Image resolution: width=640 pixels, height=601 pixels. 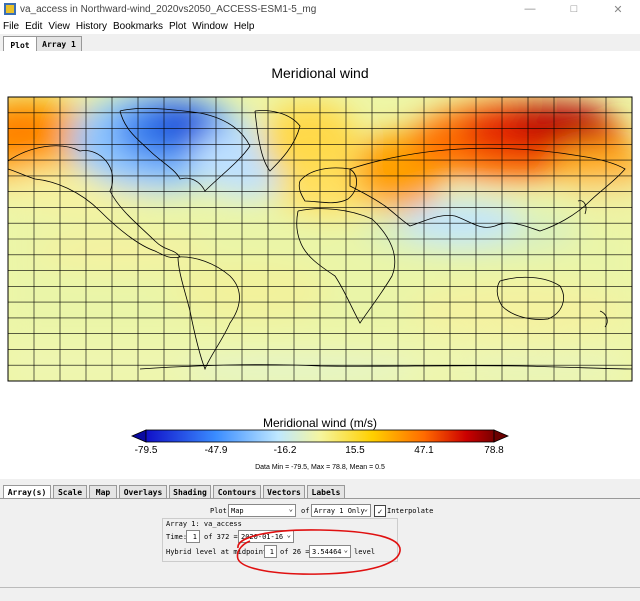 I want to click on plot-title: Meridional wind, so click(x=320, y=73).